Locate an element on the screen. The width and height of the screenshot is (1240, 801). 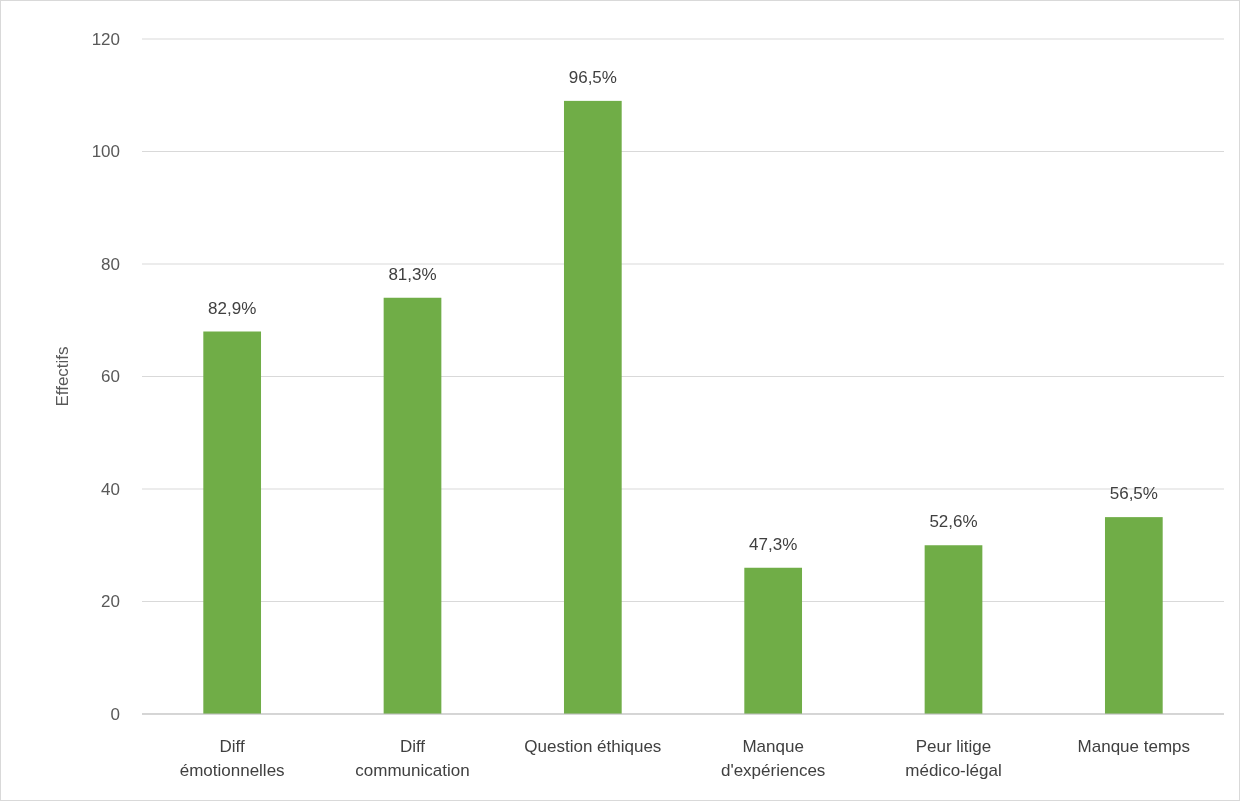
annotation: 96,5% is located at coordinates (592, 77).